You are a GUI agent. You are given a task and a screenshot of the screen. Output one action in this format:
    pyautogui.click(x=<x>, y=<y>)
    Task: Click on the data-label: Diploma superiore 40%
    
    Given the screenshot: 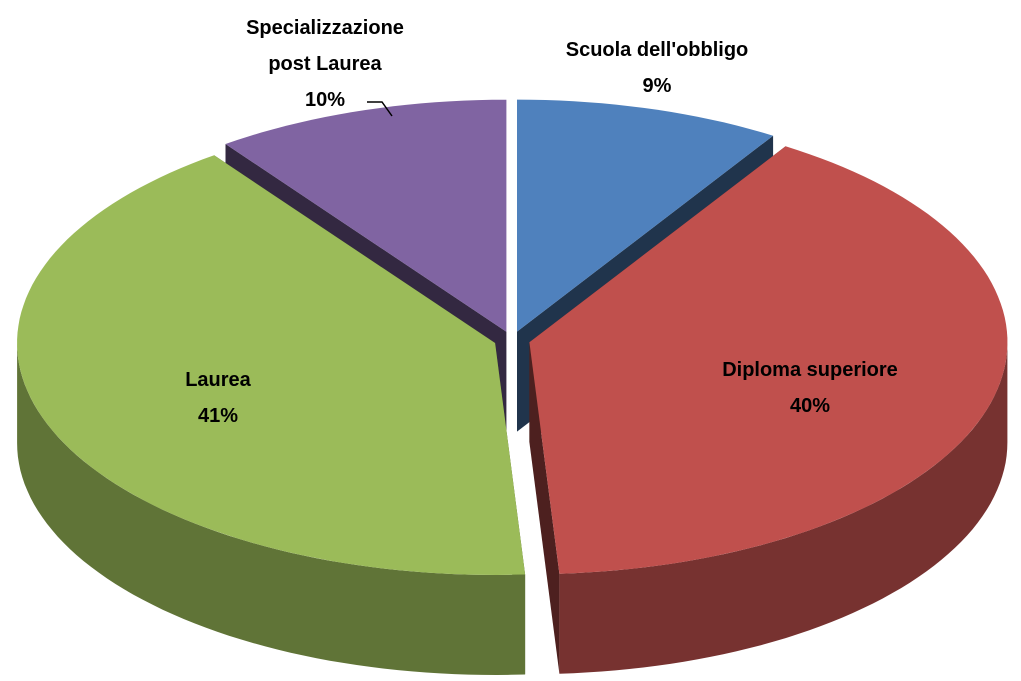 What is the action you would take?
    pyautogui.click(x=810, y=388)
    